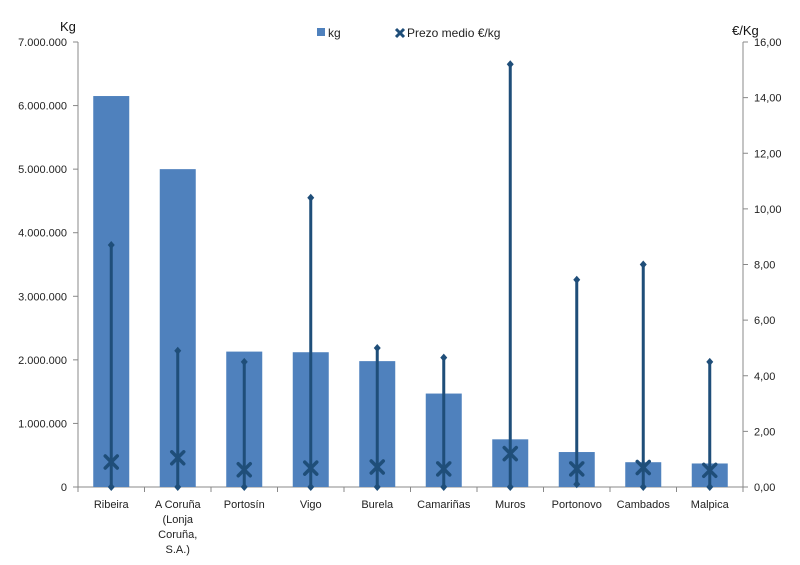  What do you see at coordinates (764, 432) in the screenshot?
I see `right-tick-label: 2,00` at bounding box center [764, 432].